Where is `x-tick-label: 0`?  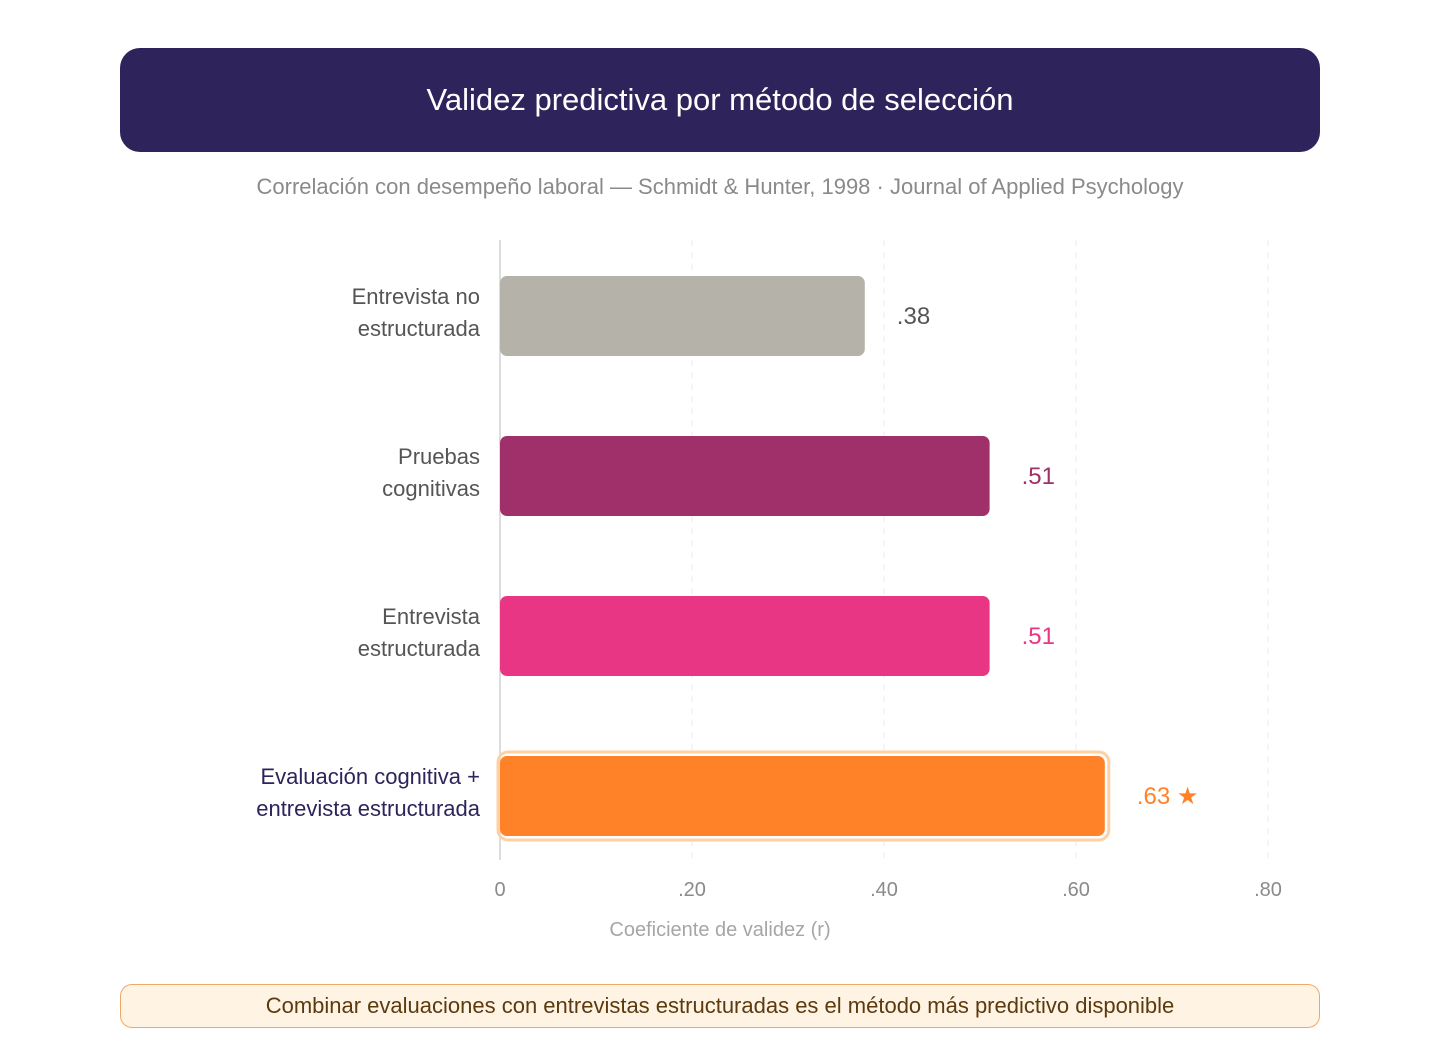
x-tick-label: 0 is located at coordinates (499, 890).